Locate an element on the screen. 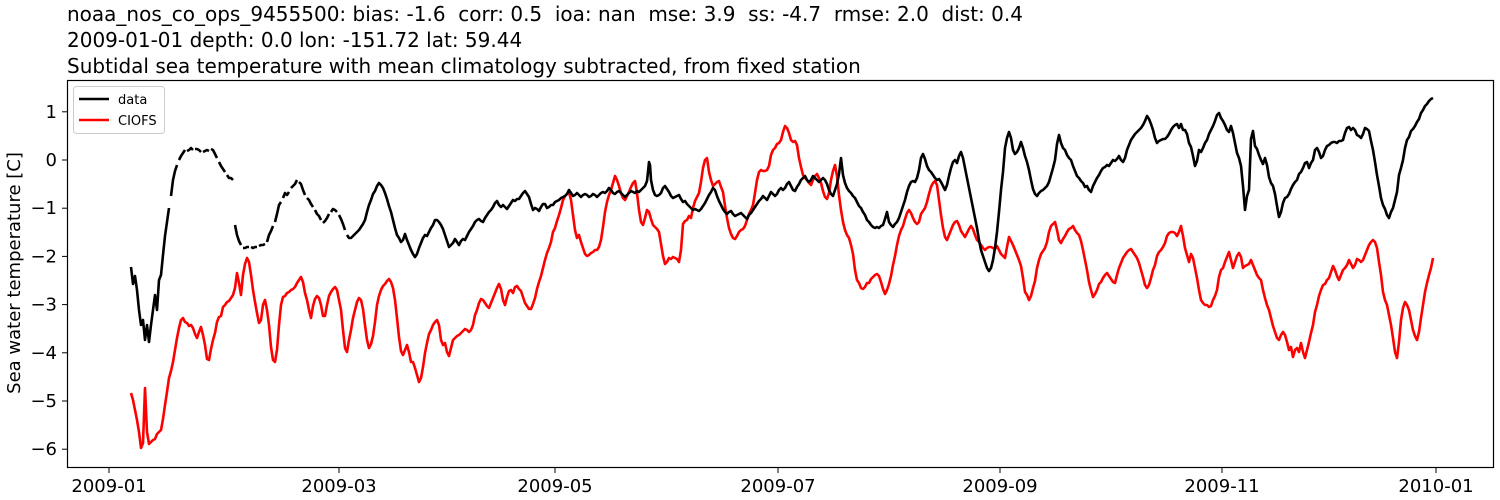  y-tick-label: −3 is located at coordinates (43, 305).